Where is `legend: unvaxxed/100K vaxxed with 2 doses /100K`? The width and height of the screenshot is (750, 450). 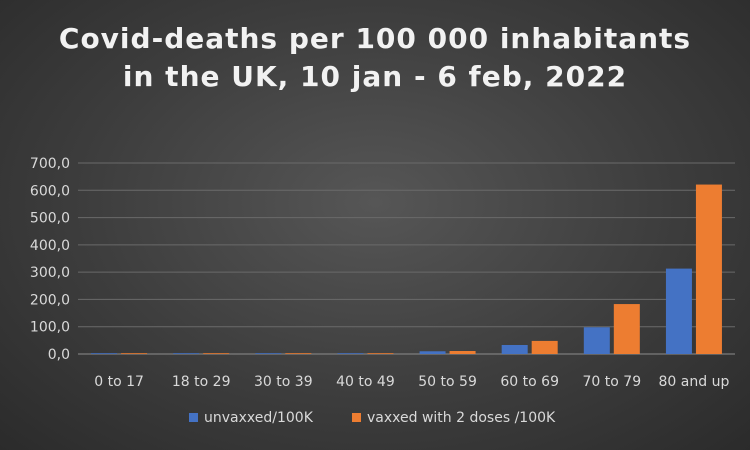
legend: unvaxxed/100K vaxxed with 2 doses /100K is located at coordinates (372, 418).